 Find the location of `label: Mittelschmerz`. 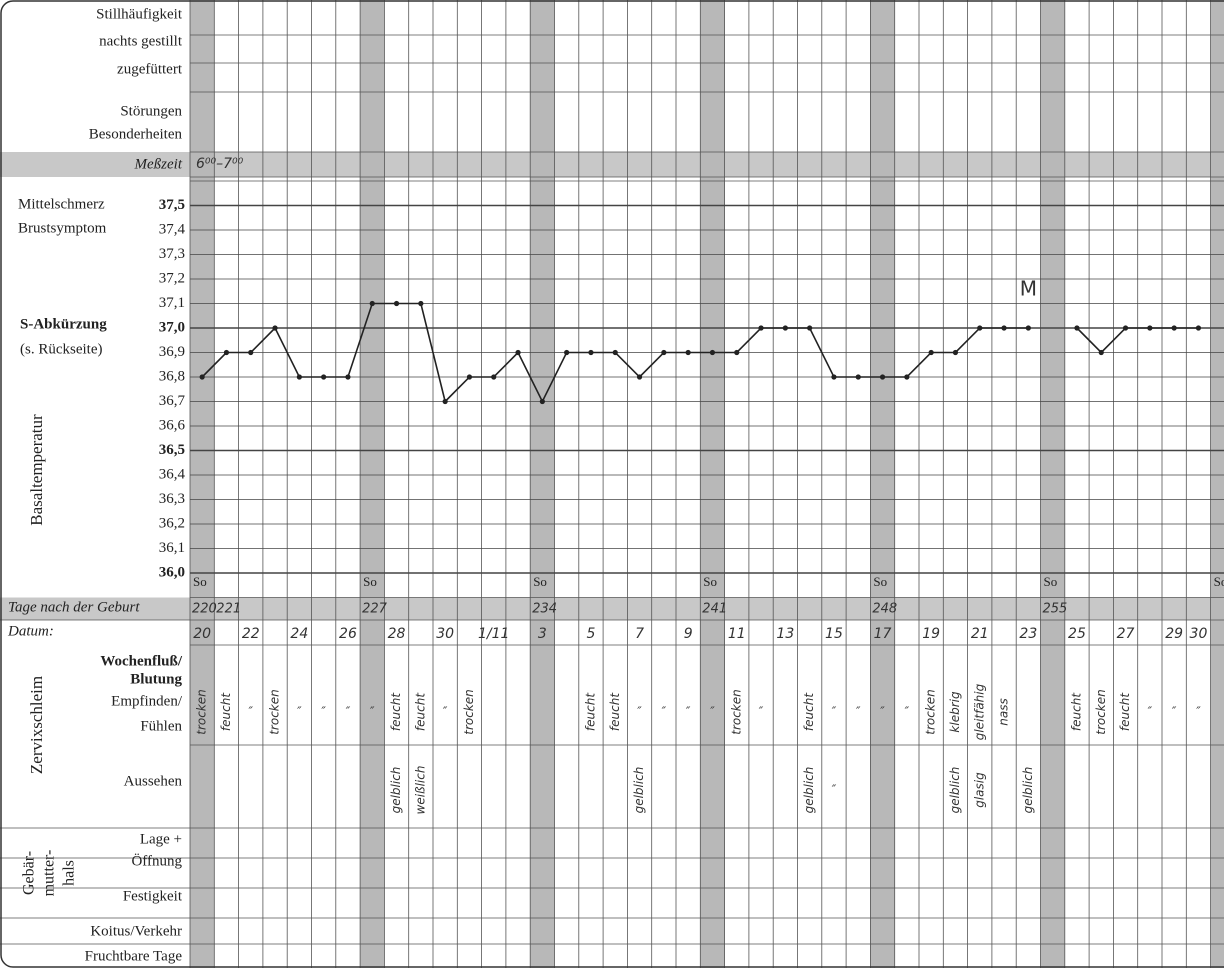

label: Mittelschmerz is located at coordinates (61, 204).